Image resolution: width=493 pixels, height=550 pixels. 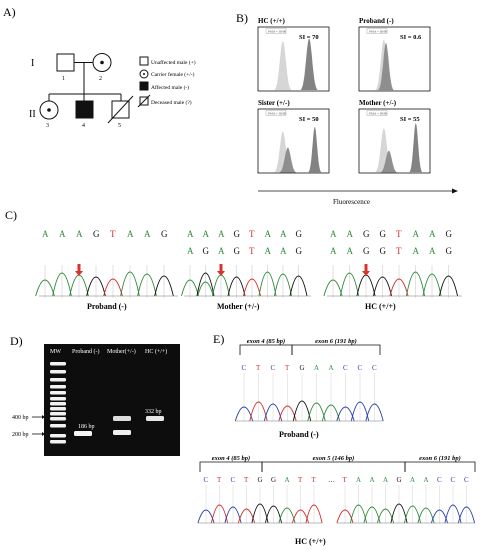 What do you see at coordinates (156, 351) in the screenshot?
I see `lane-label: HC (+/+)` at bounding box center [156, 351].